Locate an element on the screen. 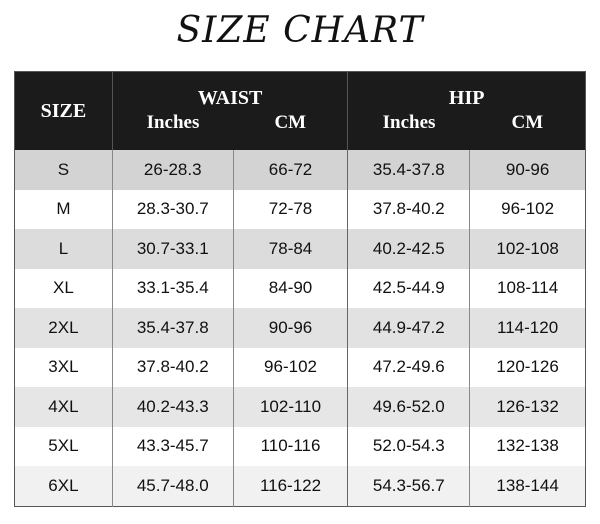 The height and width of the screenshot is (524, 600). cell-waist-cm: 96-102 is located at coordinates (290, 367).